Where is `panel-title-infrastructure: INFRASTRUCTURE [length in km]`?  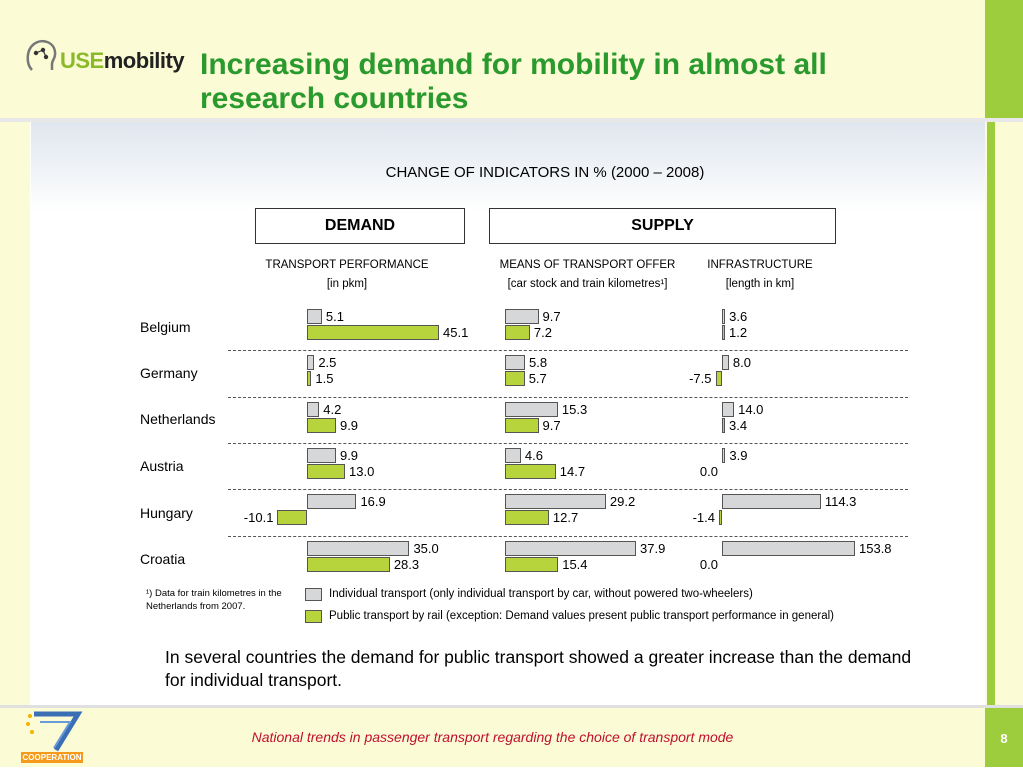
panel-title-infrastructure: INFRASTRUCTURE [length in km] is located at coordinates (760, 275).